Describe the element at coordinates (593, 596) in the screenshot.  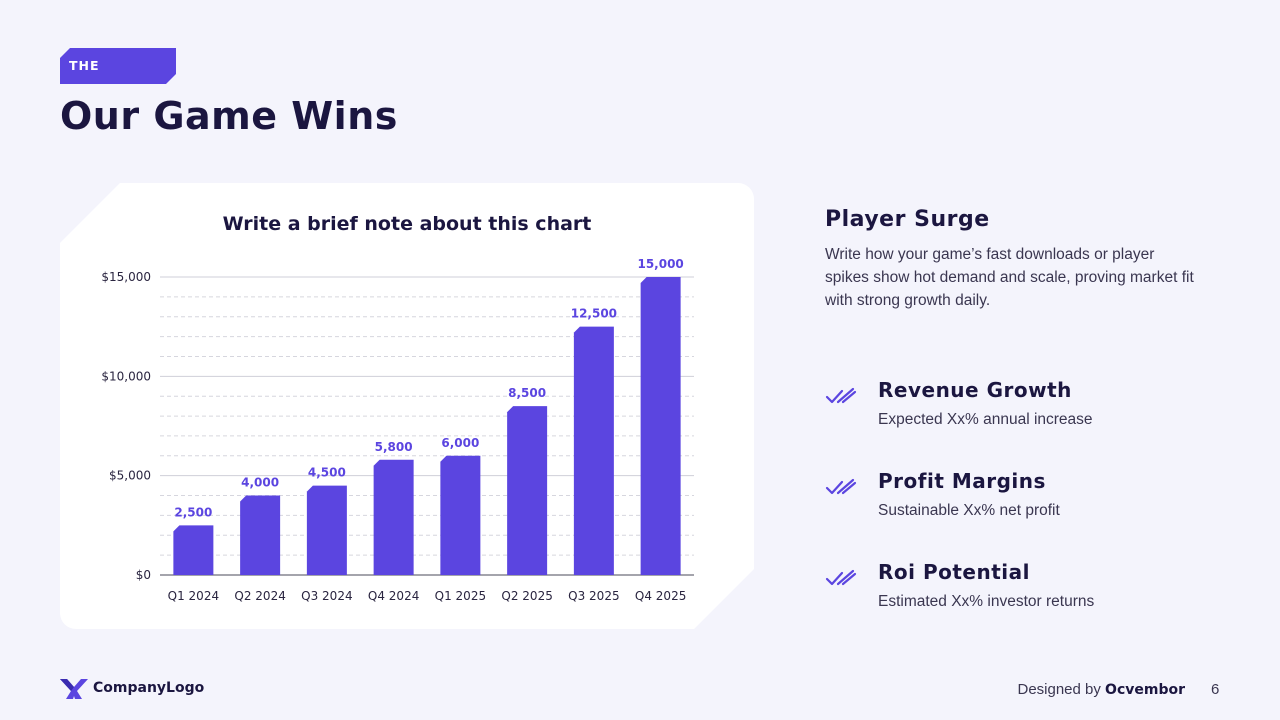
I see `x-tick-label: Q3 2025` at that location.